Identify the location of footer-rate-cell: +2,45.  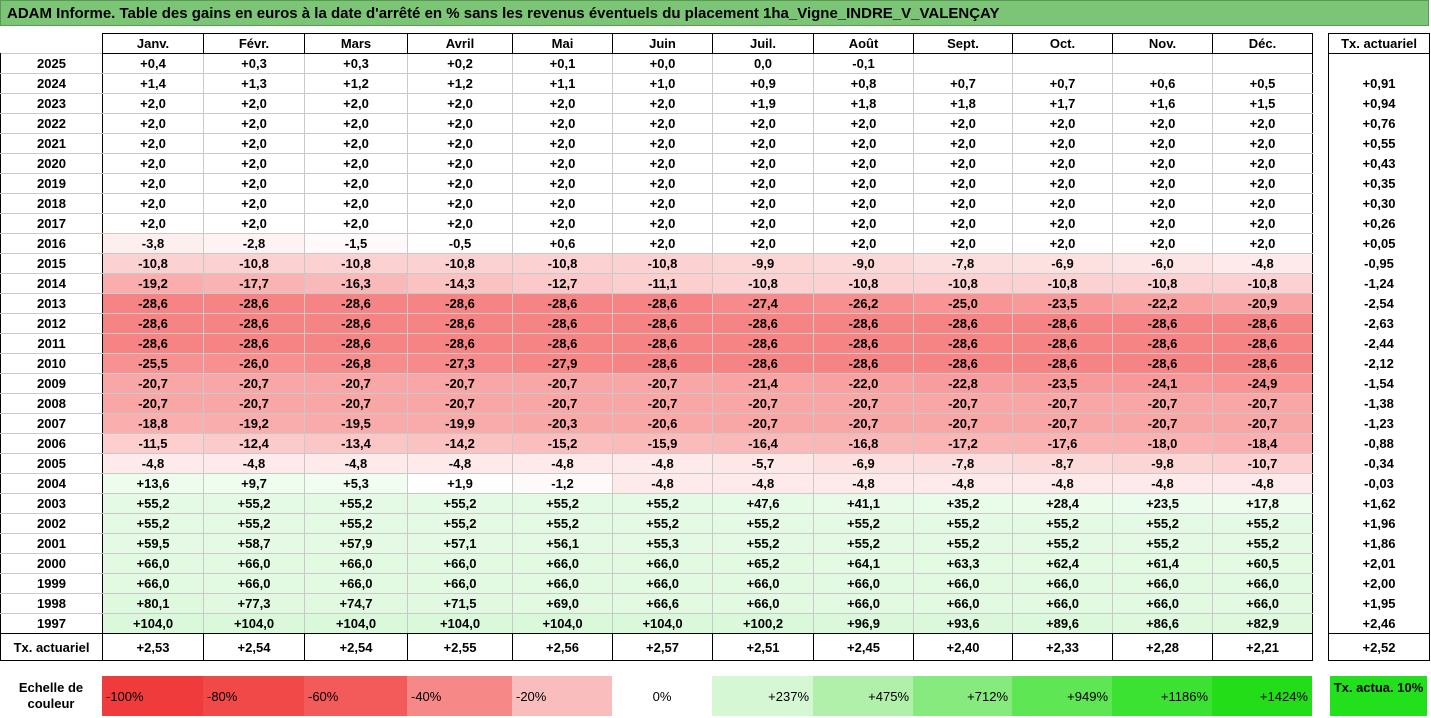
(863, 647).